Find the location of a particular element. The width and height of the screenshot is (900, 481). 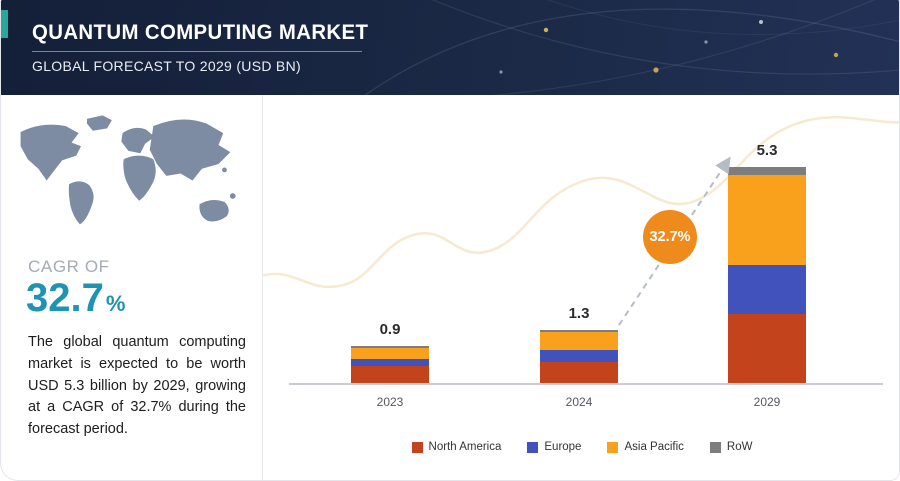

legend-item-europe: Europe is located at coordinates (554, 447).